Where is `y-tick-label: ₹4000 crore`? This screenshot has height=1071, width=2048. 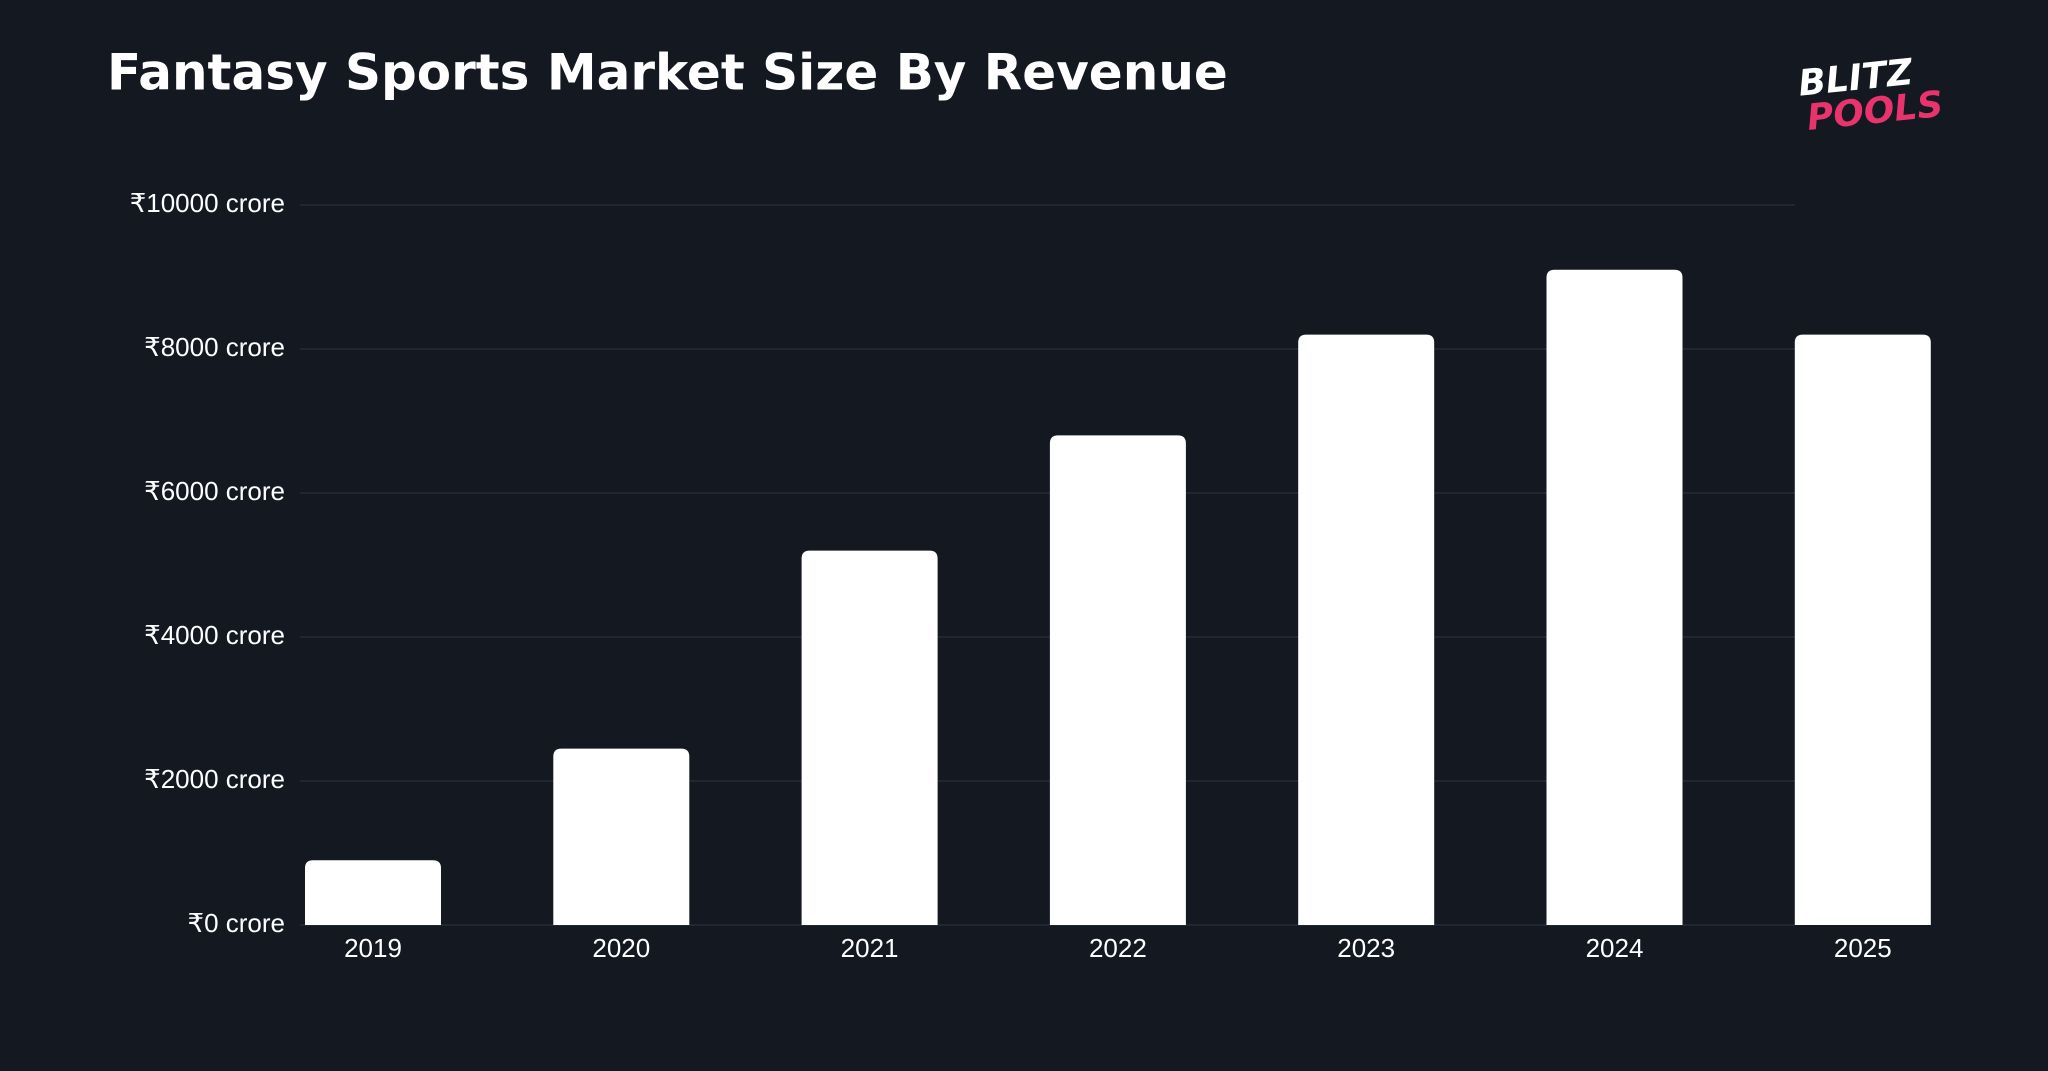 y-tick-label: ₹4000 crore is located at coordinates (214, 635).